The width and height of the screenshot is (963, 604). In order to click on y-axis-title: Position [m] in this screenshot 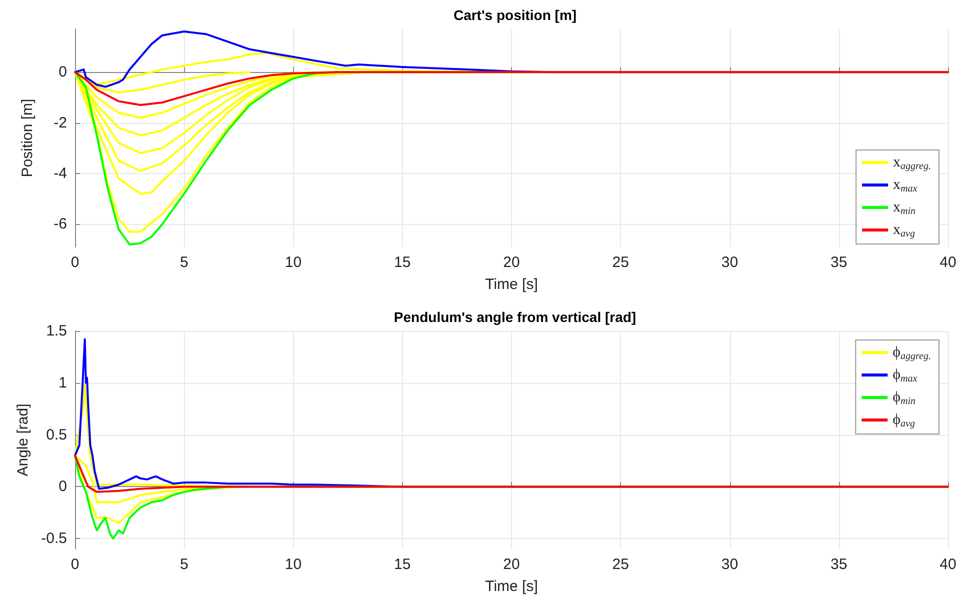, I will do `click(27, 138)`.